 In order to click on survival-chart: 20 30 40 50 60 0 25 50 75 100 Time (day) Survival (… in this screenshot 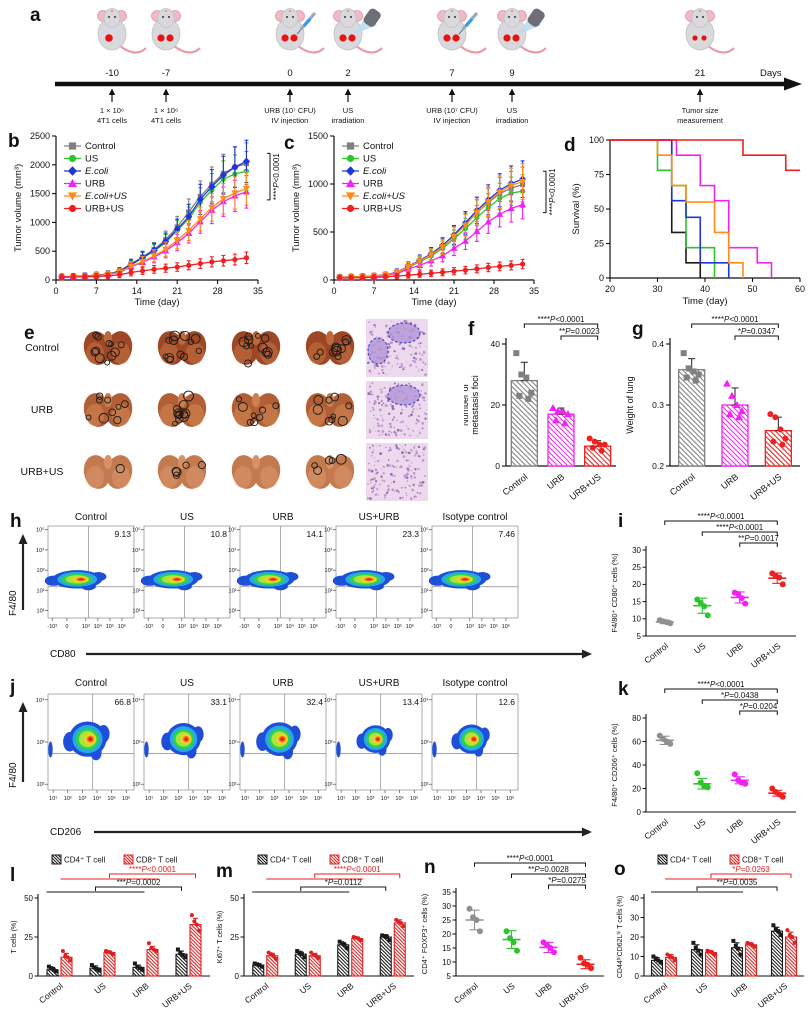, I will do `click(688, 221)`.